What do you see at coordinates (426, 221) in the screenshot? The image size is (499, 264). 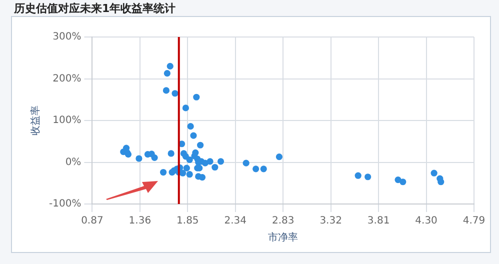 I see `x-tick-label: 4.30` at bounding box center [426, 221].